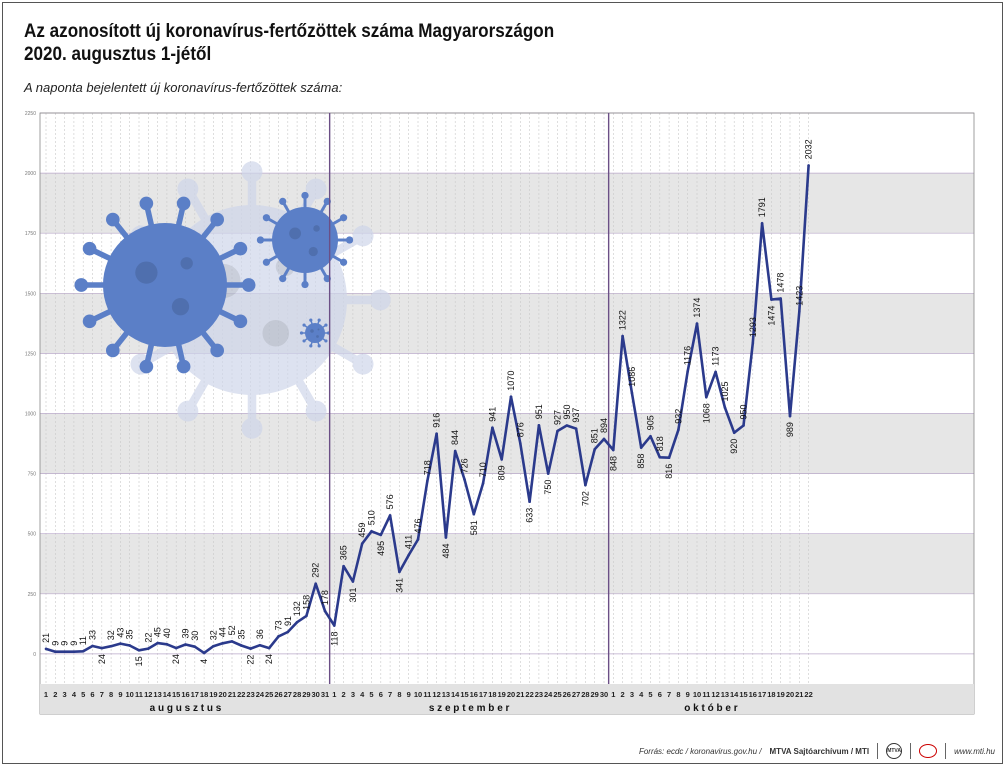  Describe the element at coordinates (232, 630) in the screenshot. I see `data-label: 52` at that location.